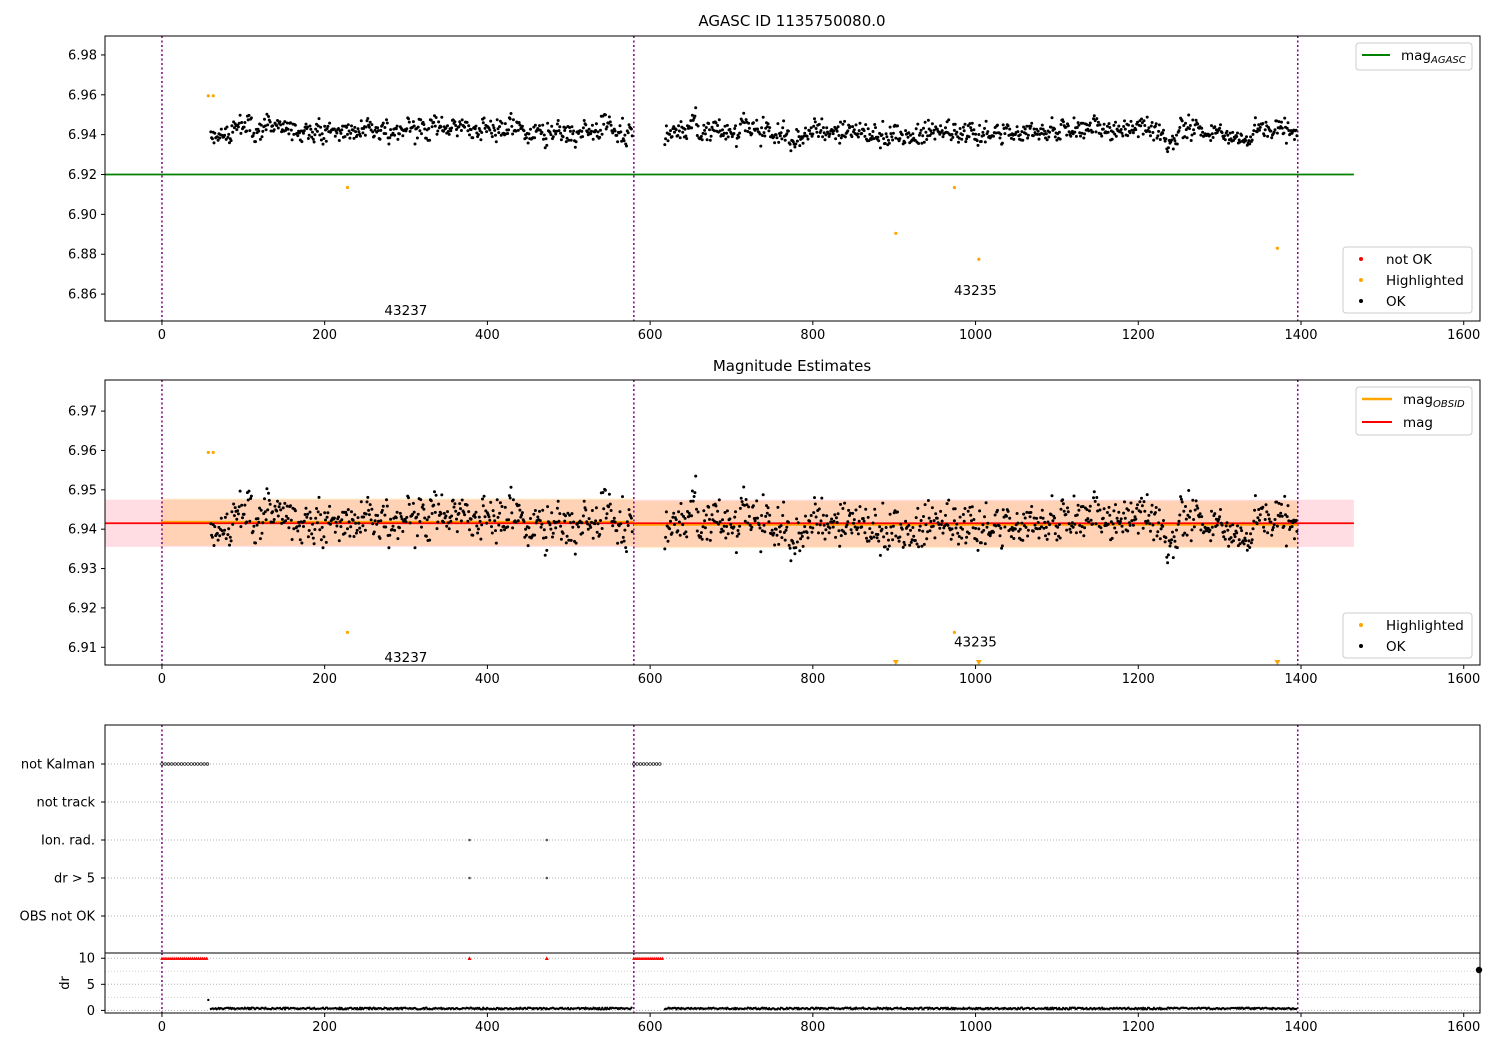 Image resolution: width=1500 pixels, height=1050 pixels. What do you see at coordinates (812, 1027) in the screenshot?
I see `p4-xtick-label: 800` at bounding box center [812, 1027].